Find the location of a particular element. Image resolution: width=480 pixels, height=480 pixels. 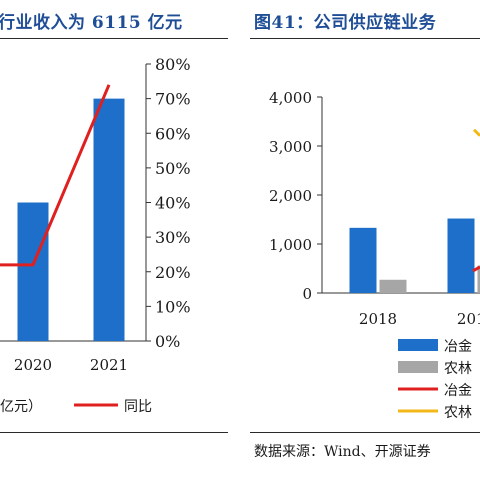

left-legend: 亿元） 同比 is located at coordinates (76, 407).